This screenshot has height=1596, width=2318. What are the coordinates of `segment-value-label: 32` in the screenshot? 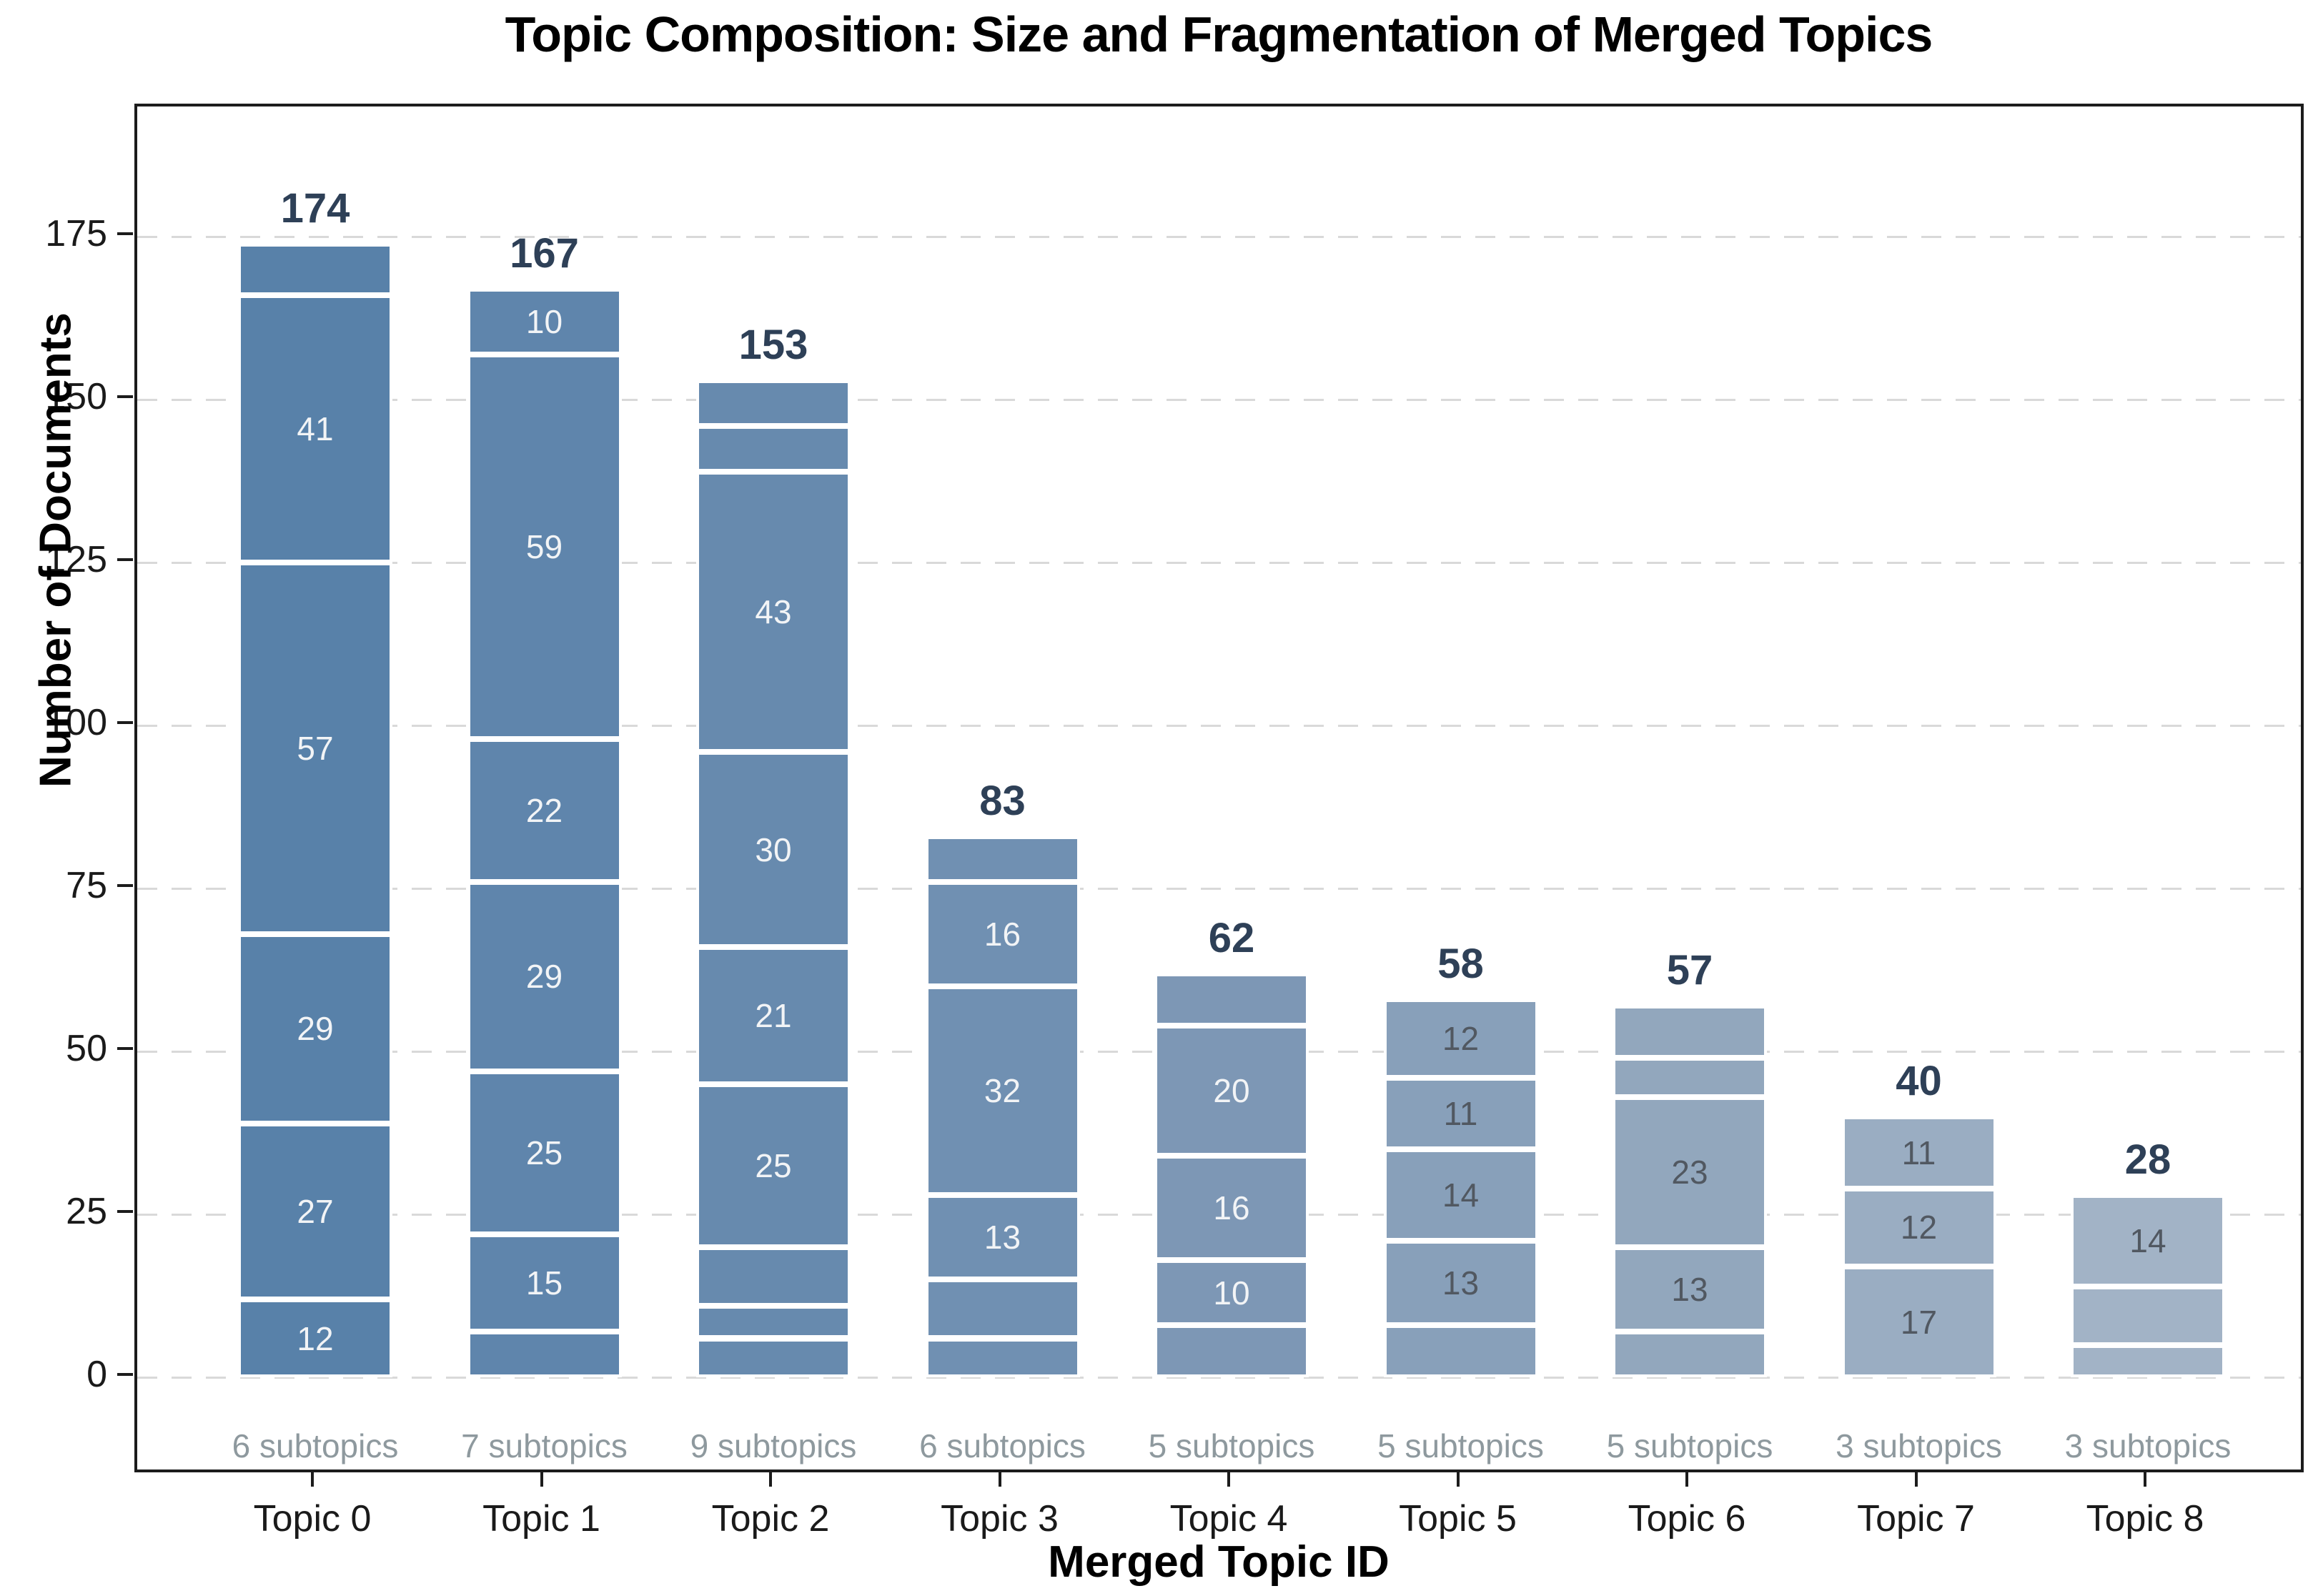 It's located at (1003, 1090).